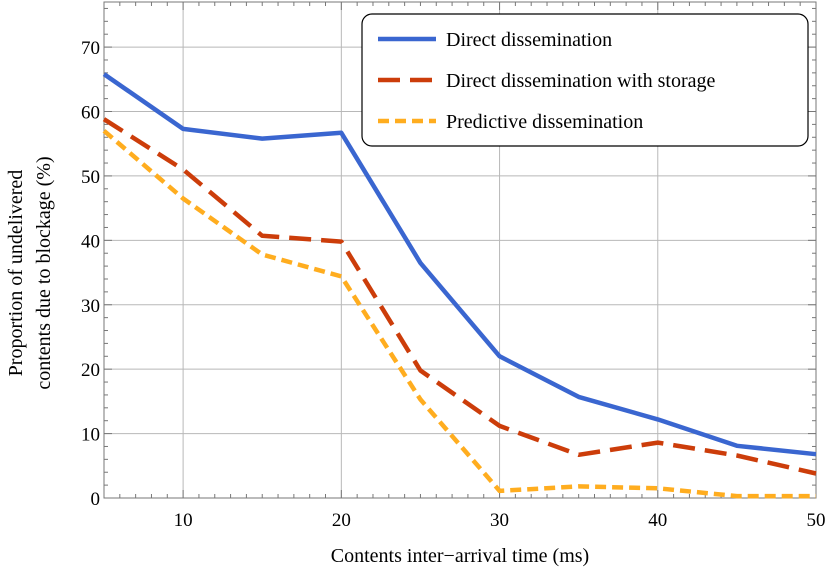  I want to click on y-tick-label: 60, so click(90, 113).